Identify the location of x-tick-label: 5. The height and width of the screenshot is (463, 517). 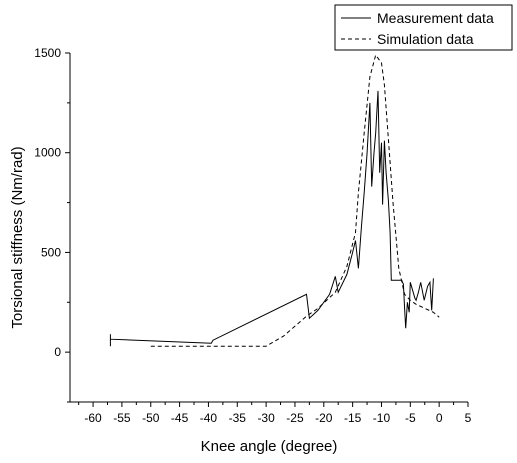
(468, 418).